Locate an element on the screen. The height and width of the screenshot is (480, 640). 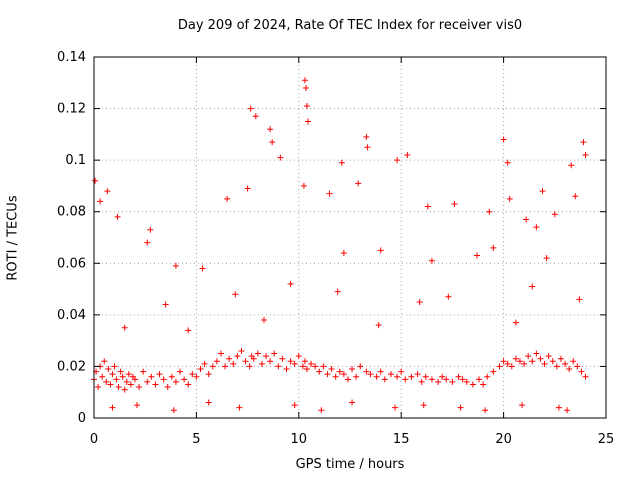
y-tick-label: 0.04 is located at coordinates (71, 315).